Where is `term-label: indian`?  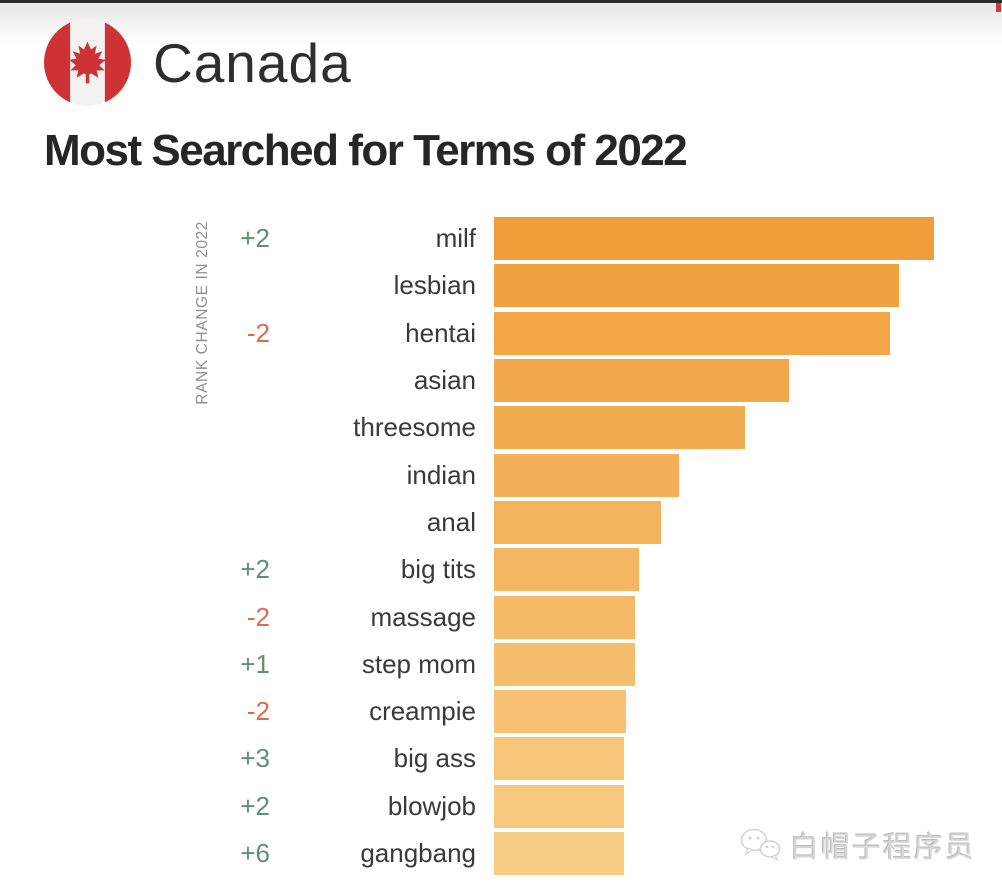 term-label: indian is located at coordinates (441, 474).